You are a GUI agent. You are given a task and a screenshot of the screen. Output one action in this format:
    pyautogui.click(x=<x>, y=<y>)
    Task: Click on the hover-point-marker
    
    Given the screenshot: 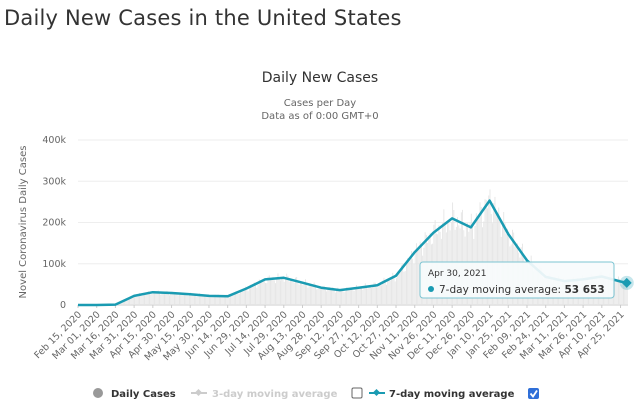 What is the action you would take?
    pyautogui.click(x=626, y=282)
    